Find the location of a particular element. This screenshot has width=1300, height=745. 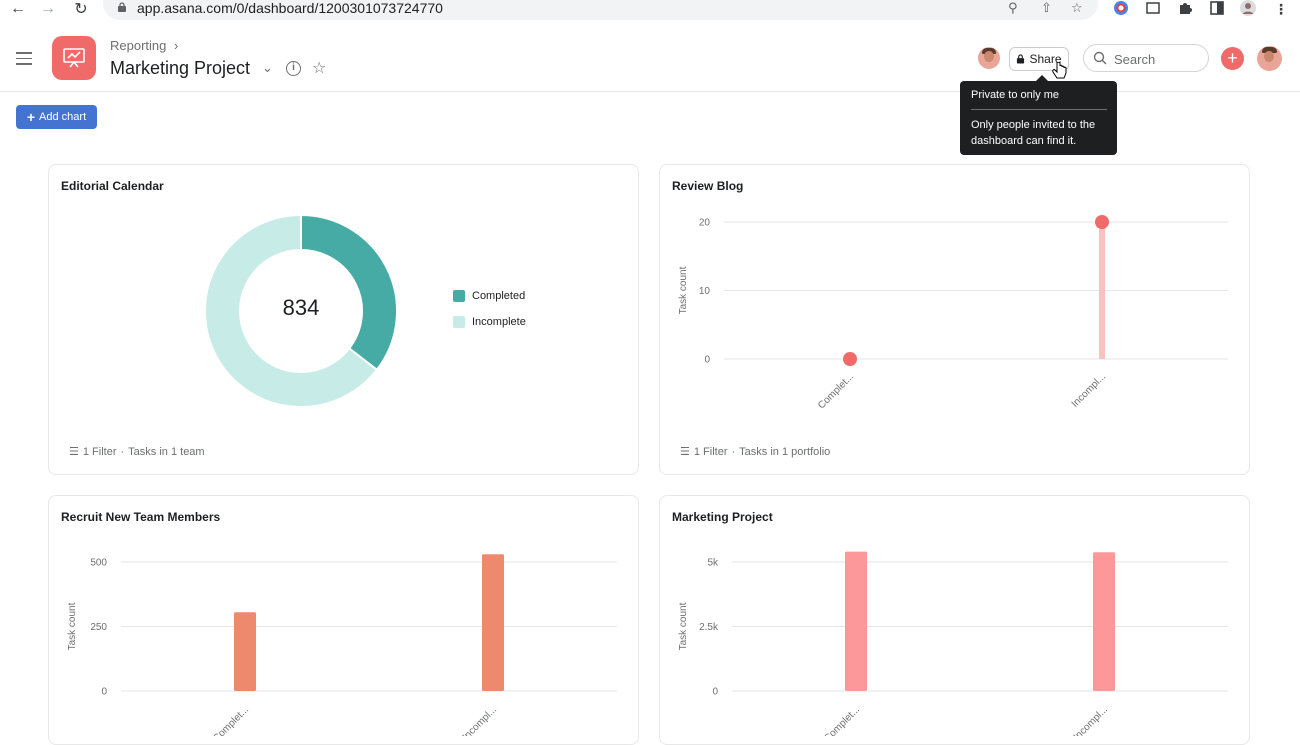

y-tick-label: 500 is located at coordinates (98, 563).